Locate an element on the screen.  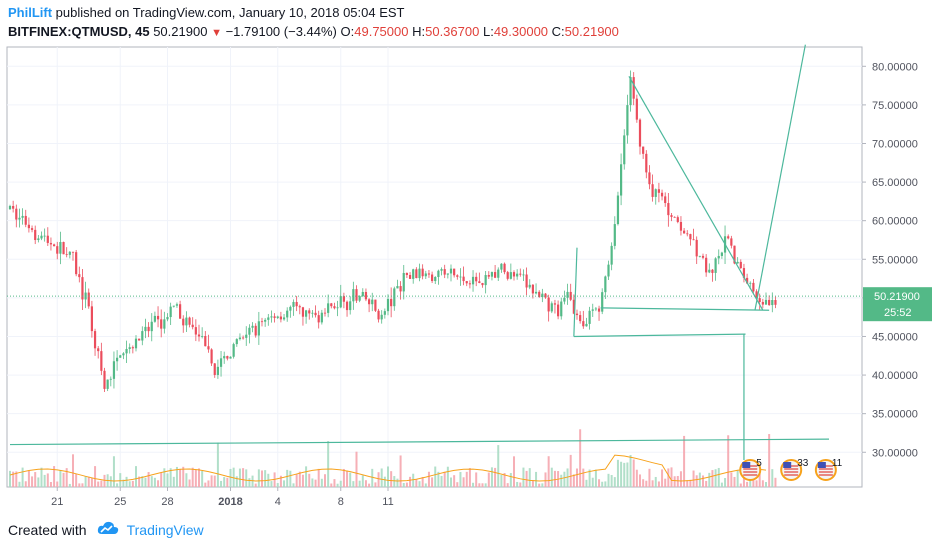
x-tick-label: 2018 is located at coordinates (230, 502).